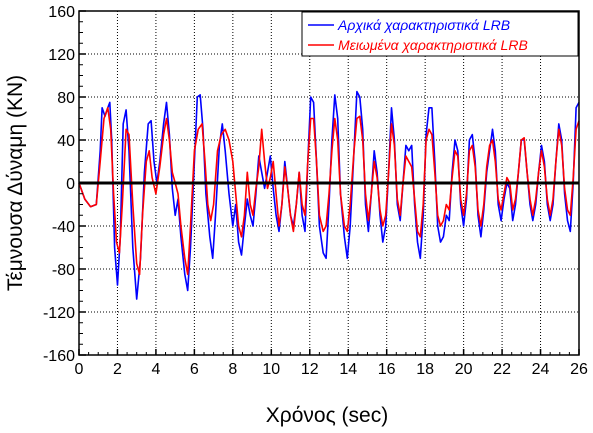 The image size is (593, 433). What do you see at coordinates (327, 415) in the screenshot?
I see `x-axis-label: Χρόνος (sec)` at bounding box center [327, 415].